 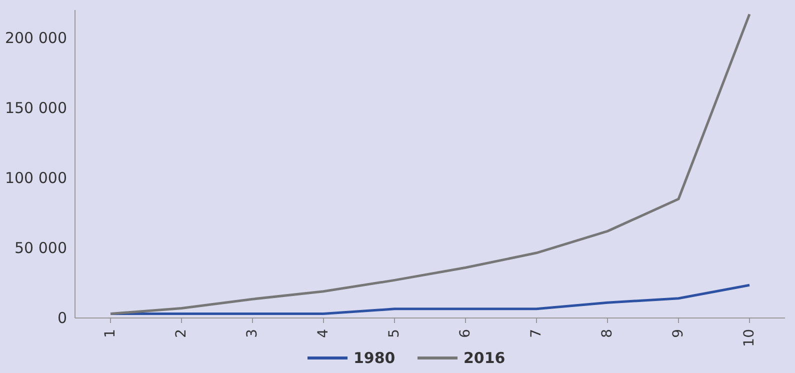 What do you see at coordinates (608, 333) in the screenshot?
I see `x-tick-label: 8` at bounding box center [608, 333].